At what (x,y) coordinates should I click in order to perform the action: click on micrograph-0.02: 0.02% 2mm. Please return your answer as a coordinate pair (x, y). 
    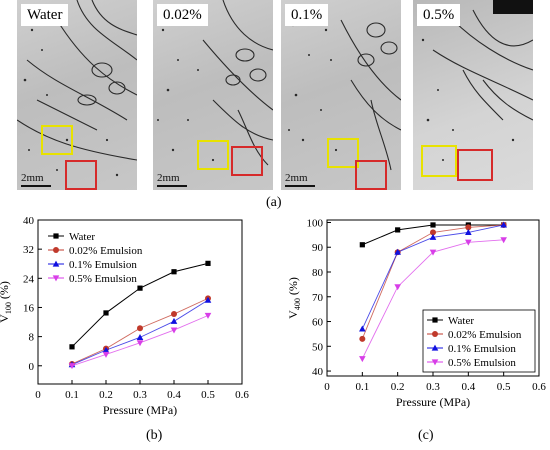
    Looking at the image, I should click on (213, 95).